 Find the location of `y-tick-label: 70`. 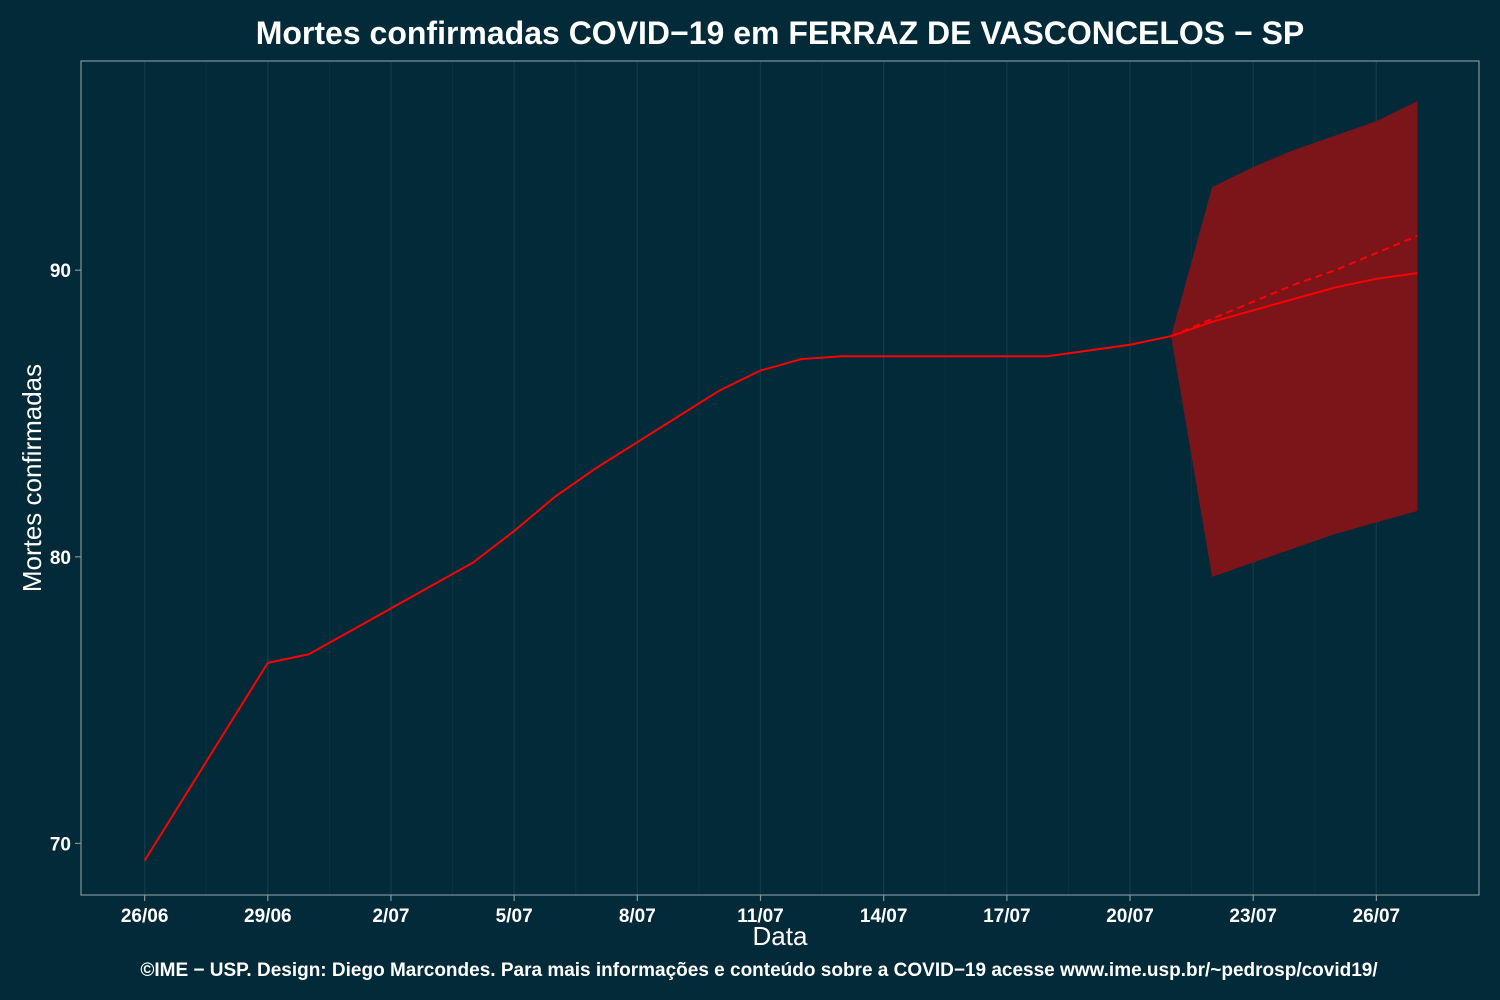

y-tick-label: 70 is located at coordinates (60, 844).